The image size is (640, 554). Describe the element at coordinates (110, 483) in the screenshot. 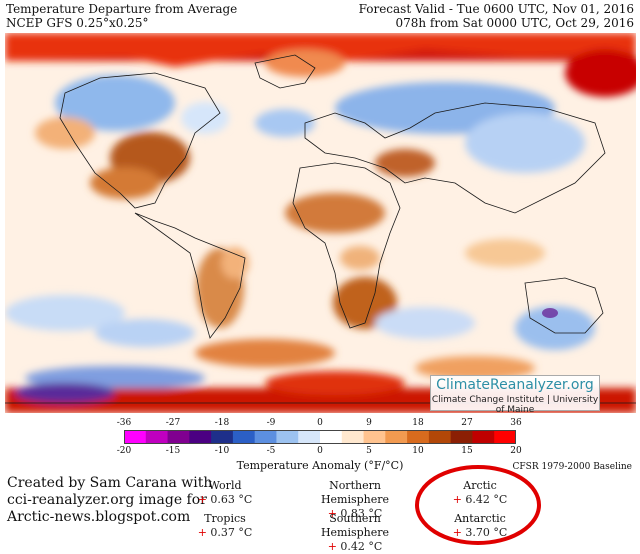

I see `credit-line-1: Created by Sam Carana with` at that location.